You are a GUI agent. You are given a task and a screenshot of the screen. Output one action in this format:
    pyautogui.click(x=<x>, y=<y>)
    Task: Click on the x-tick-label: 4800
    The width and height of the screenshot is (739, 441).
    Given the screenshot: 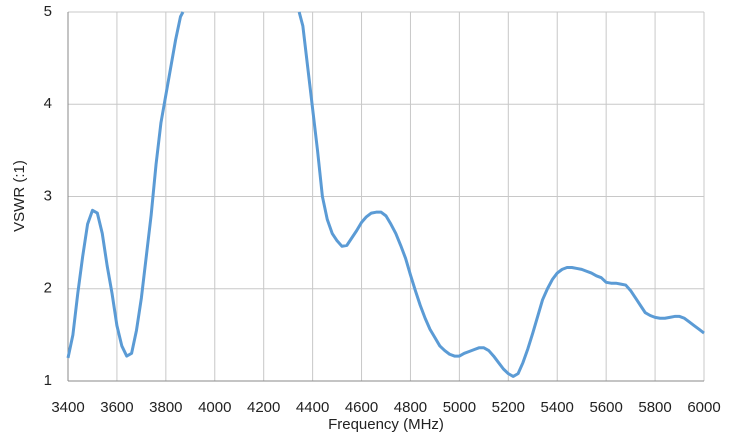 What is the action you would take?
    pyautogui.click(x=410, y=407)
    